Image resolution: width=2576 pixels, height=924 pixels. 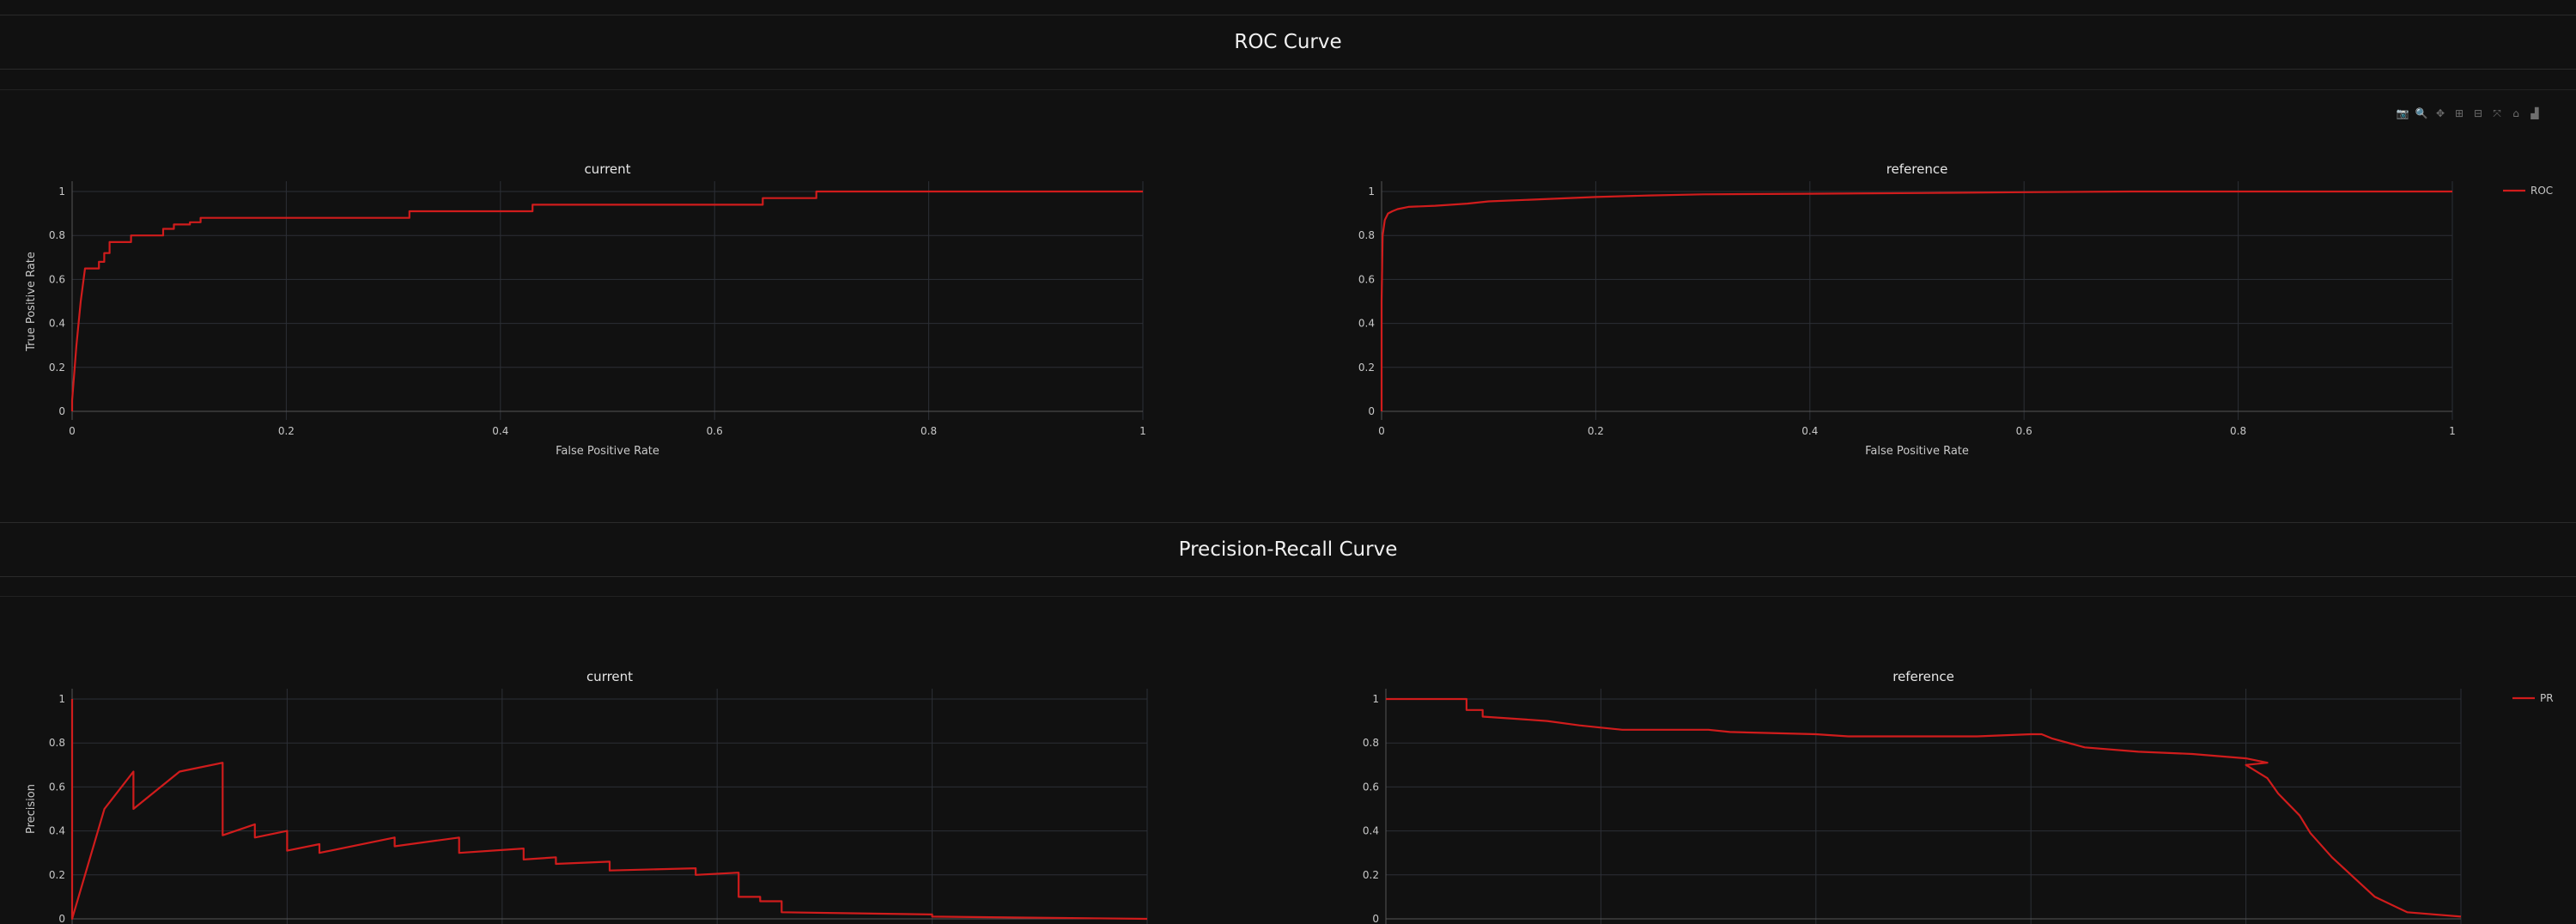 What do you see at coordinates (2421, 113) in the screenshot?
I see `zoom-icon: 🔍` at bounding box center [2421, 113].